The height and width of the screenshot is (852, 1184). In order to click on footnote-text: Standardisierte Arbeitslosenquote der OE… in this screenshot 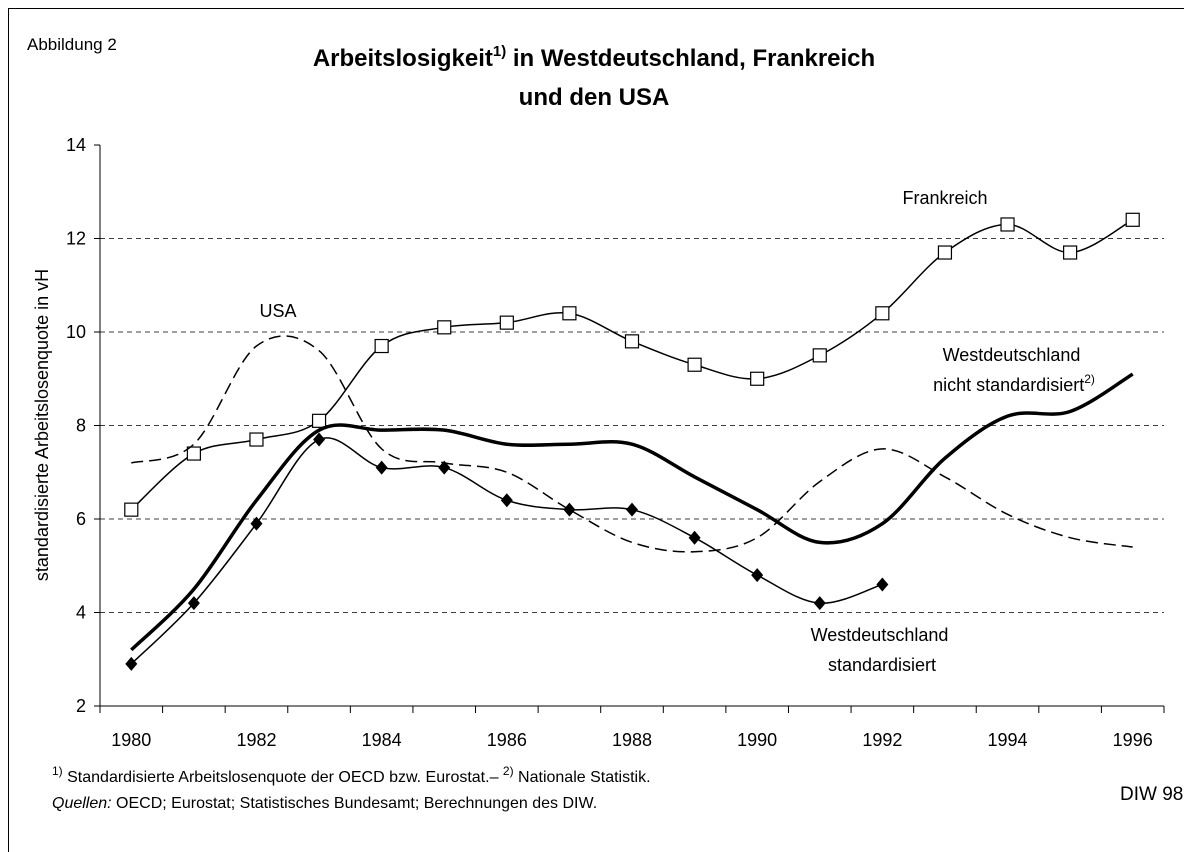, I will do `click(282, 777)`.